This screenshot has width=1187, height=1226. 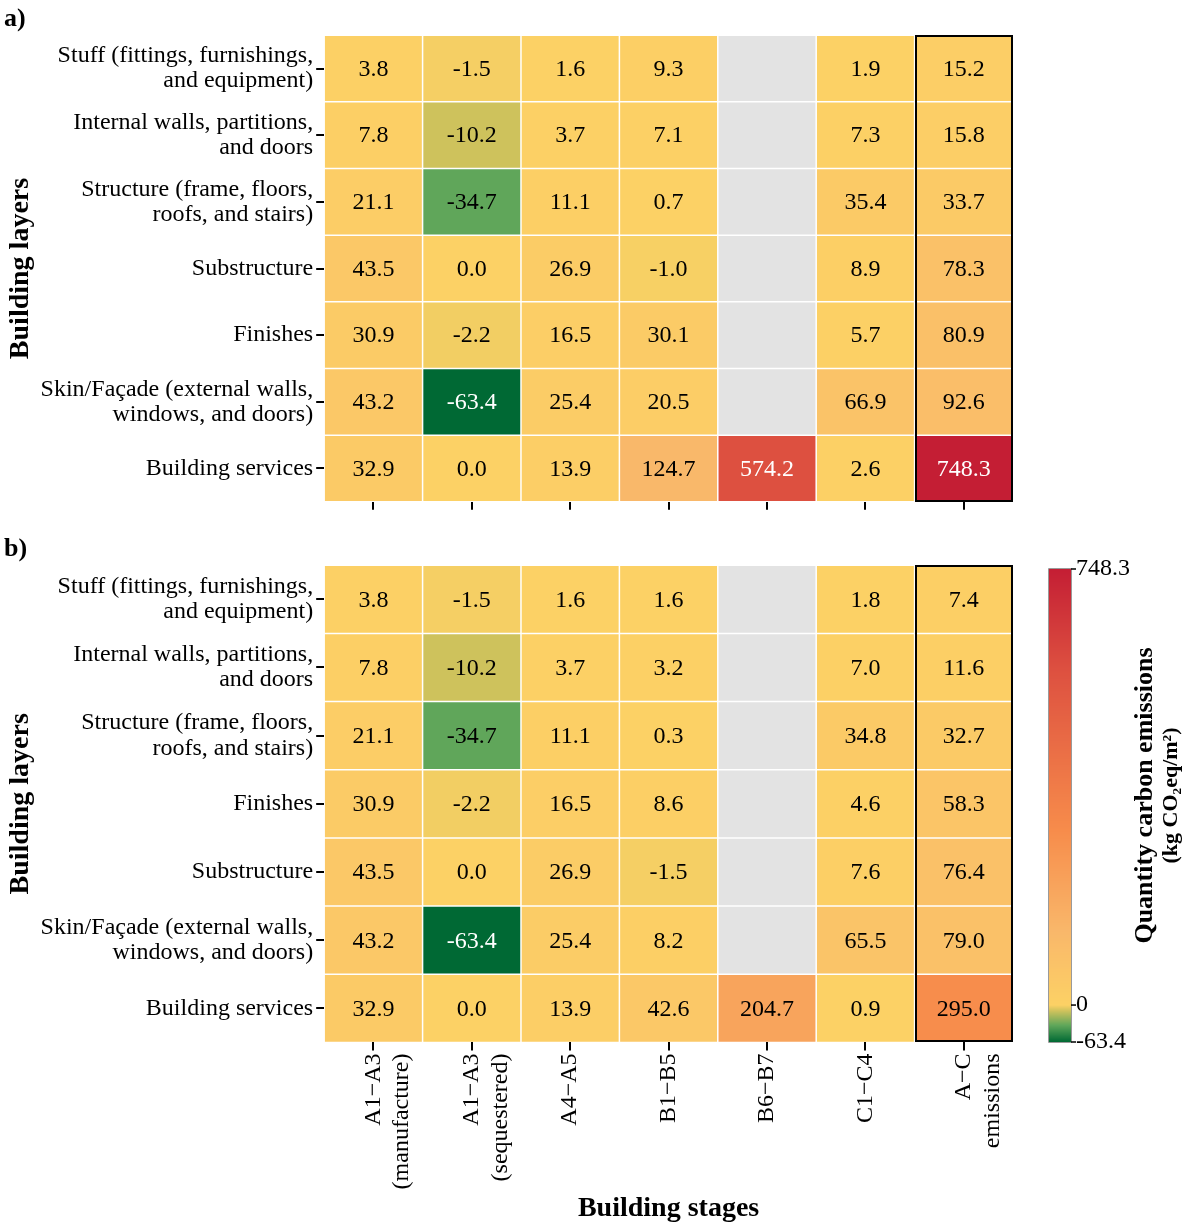 What do you see at coordinates (386, 1121) in the screenshot?
I see `x-tick-label: A1−A3 (manufacture)` at bounding box center [386, 1121].